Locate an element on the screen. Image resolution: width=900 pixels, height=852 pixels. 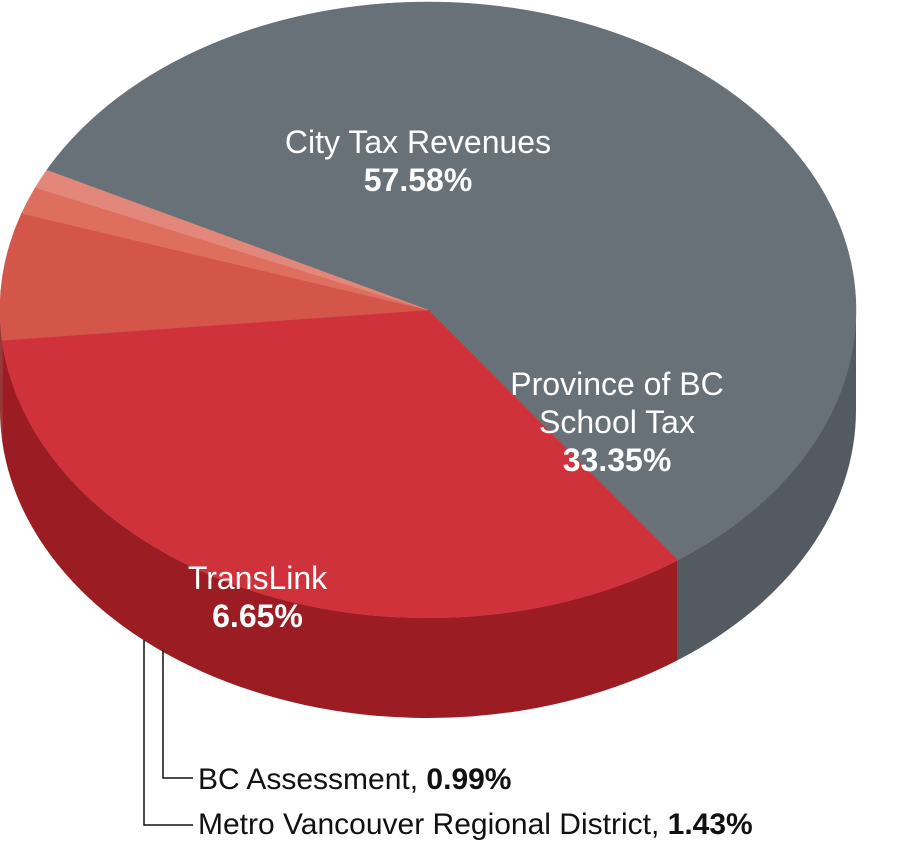
callout-bc-assessment-value: 0.99% is located at coordinates (469, 779).